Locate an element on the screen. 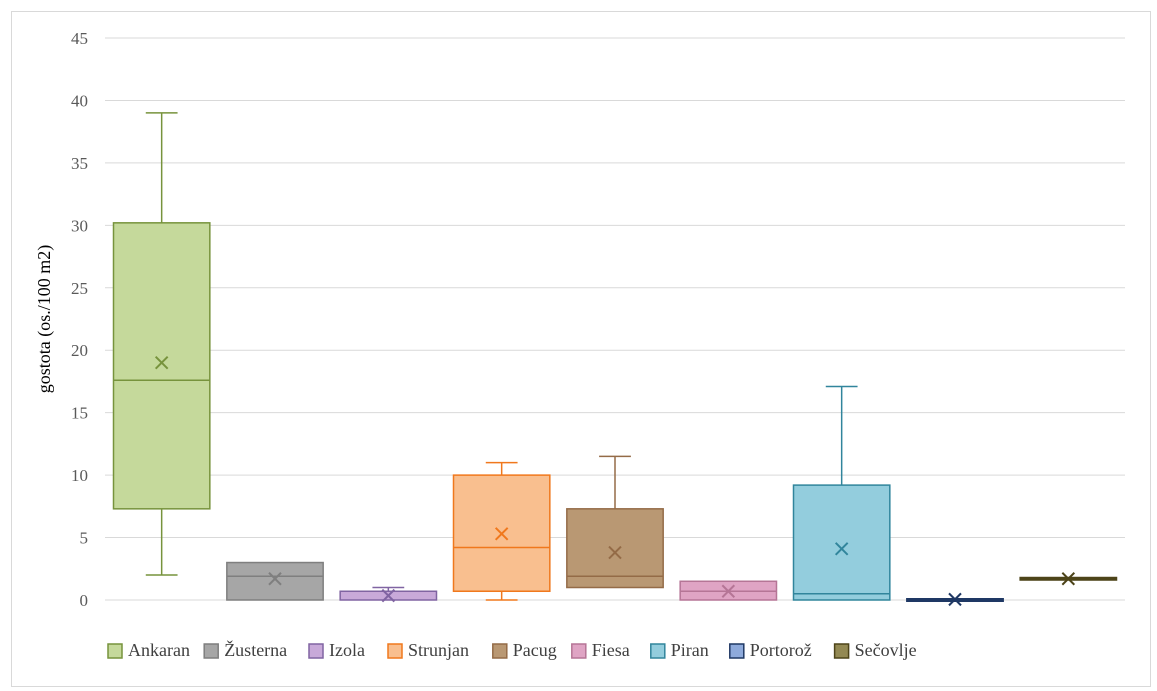  legend-item-izola: Izola is located at coordinates (337, 650).